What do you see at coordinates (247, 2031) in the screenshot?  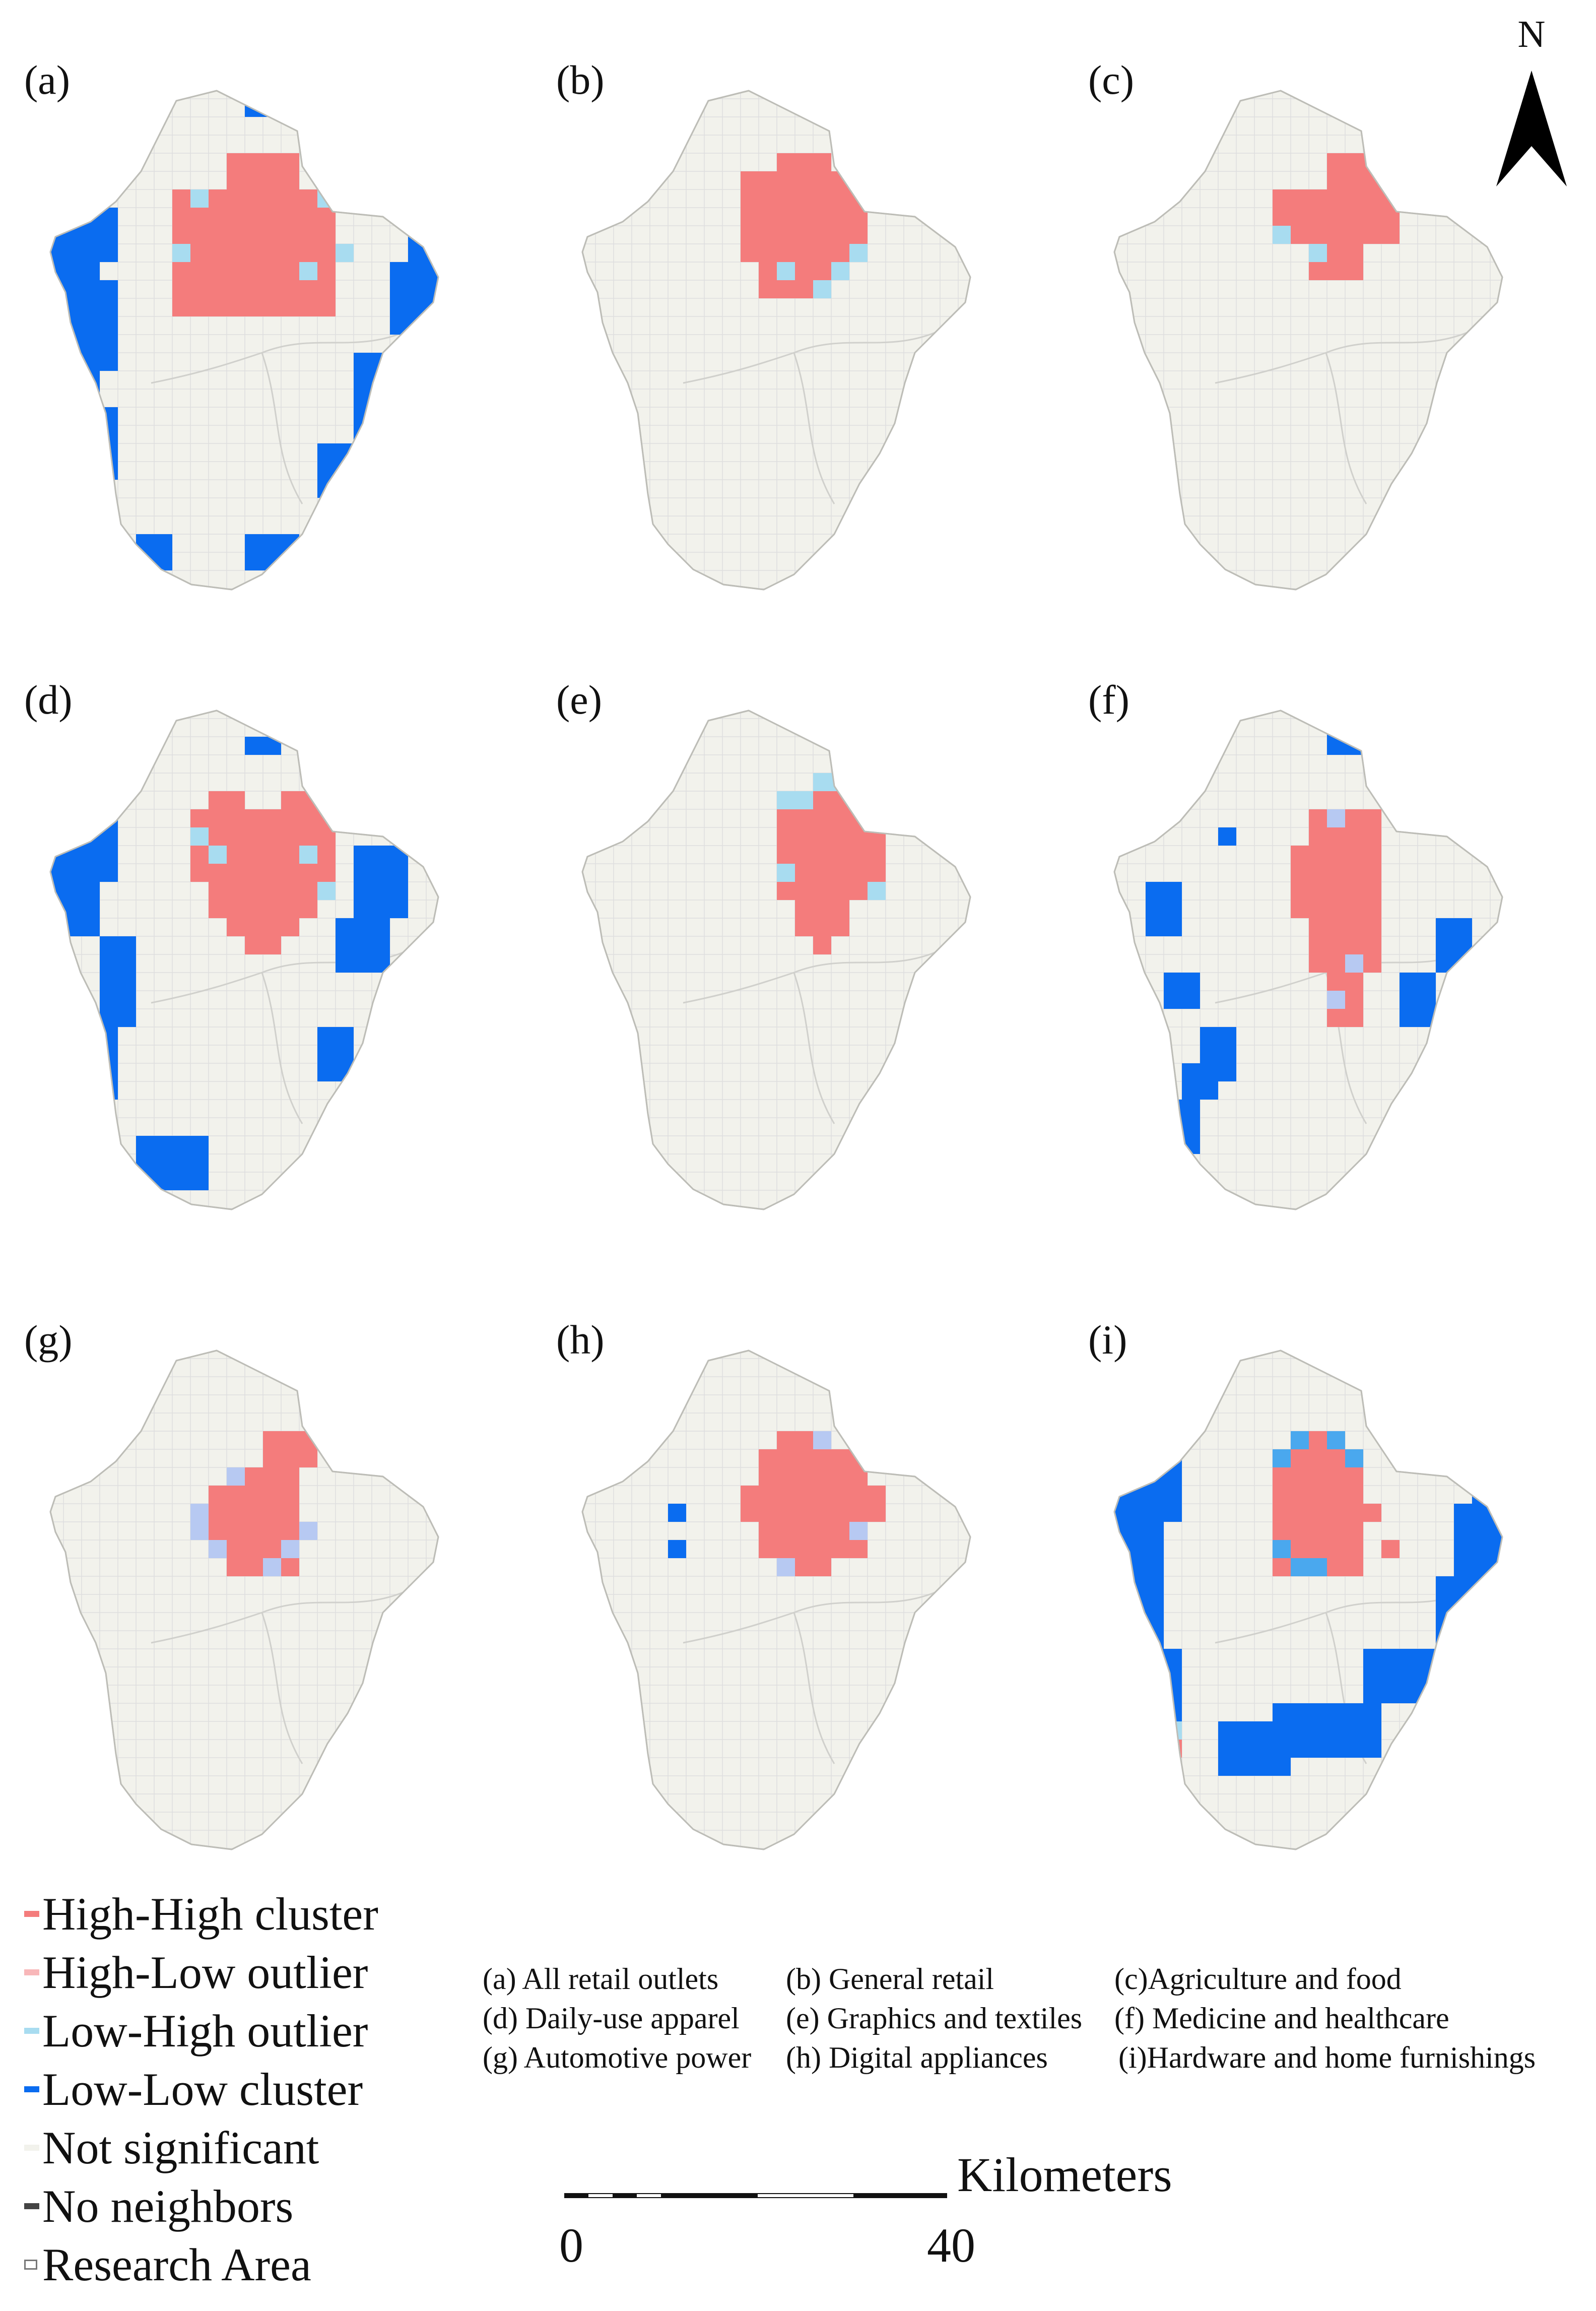 I see `legend-item-low-high: Low-High outlier` at bounding box center [247, 2031].